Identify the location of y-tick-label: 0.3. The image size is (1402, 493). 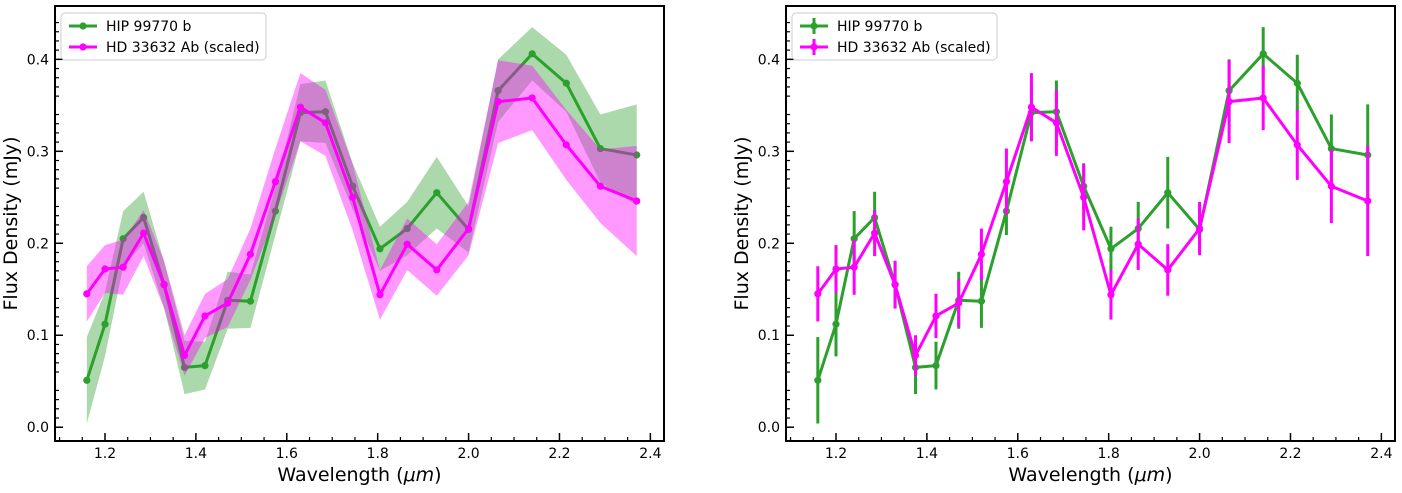
(38, 152).